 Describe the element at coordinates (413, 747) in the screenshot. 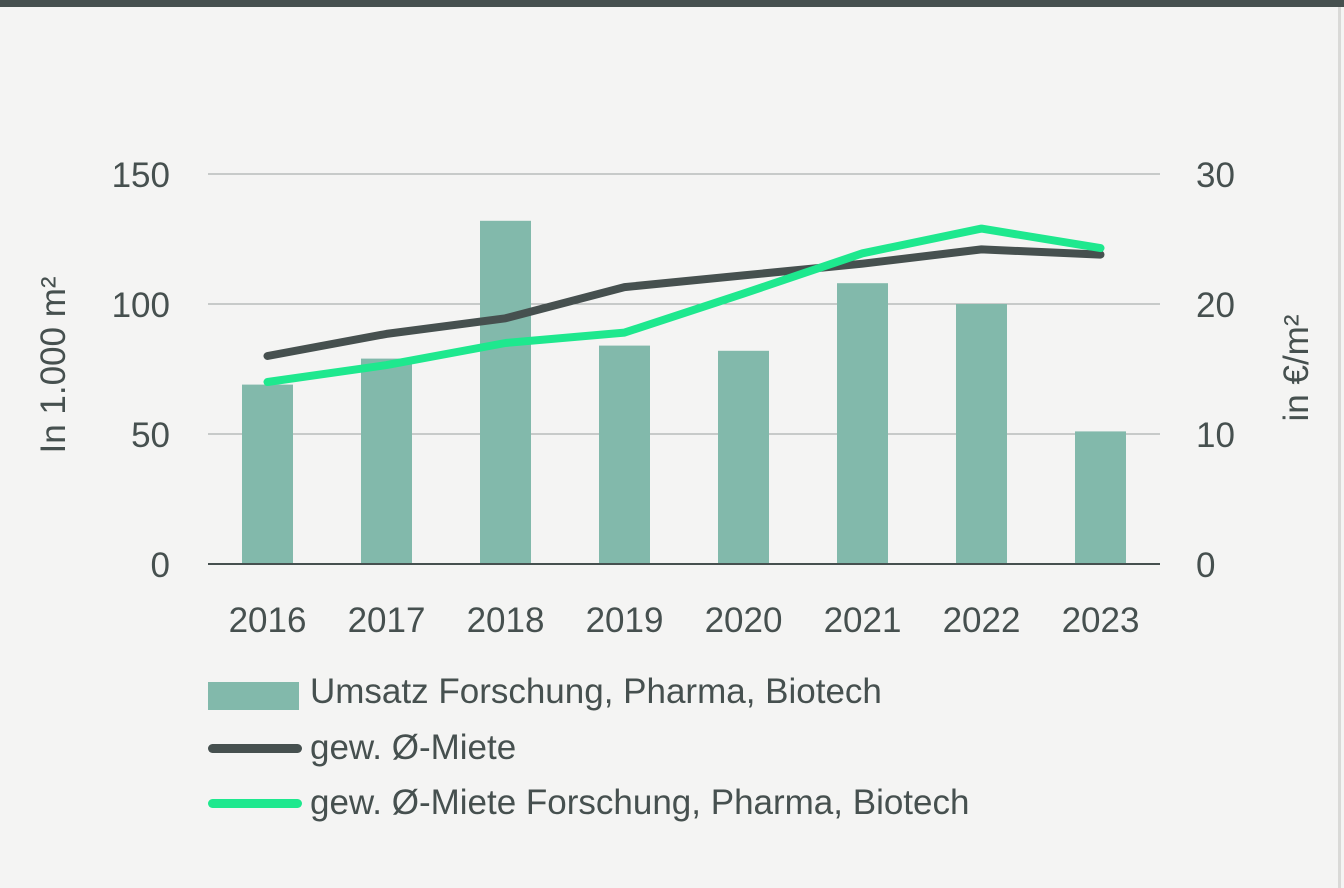

I see `legend-label-rent: gew. Ø-Miete` at that location.